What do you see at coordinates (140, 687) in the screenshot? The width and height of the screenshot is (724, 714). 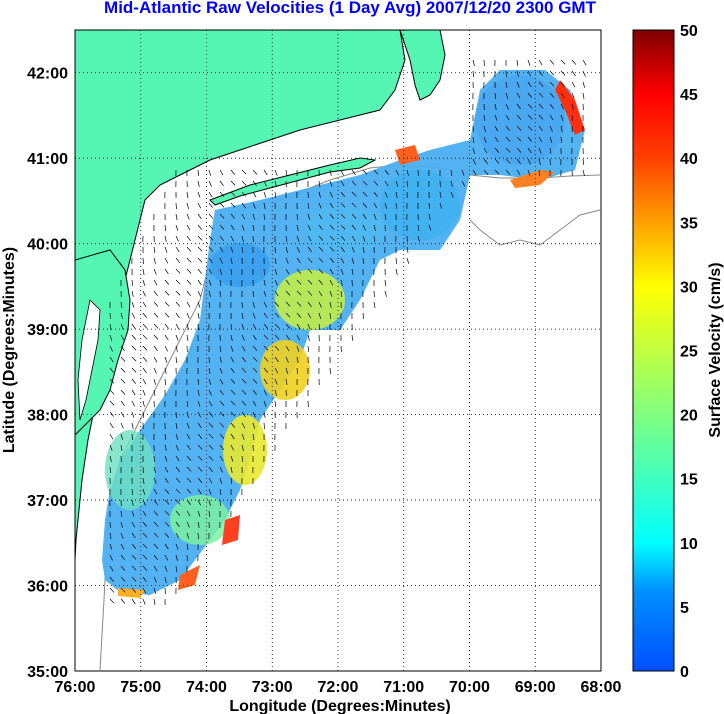 I see `x-tick-label: 75:00` at bounding box center [140, 687].